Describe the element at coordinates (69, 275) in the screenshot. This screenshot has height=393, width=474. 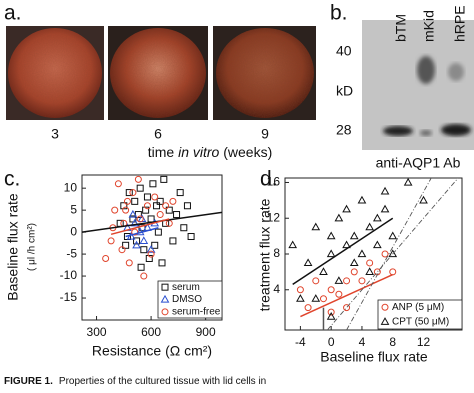
I see `y-tick-label: -10` at that location.